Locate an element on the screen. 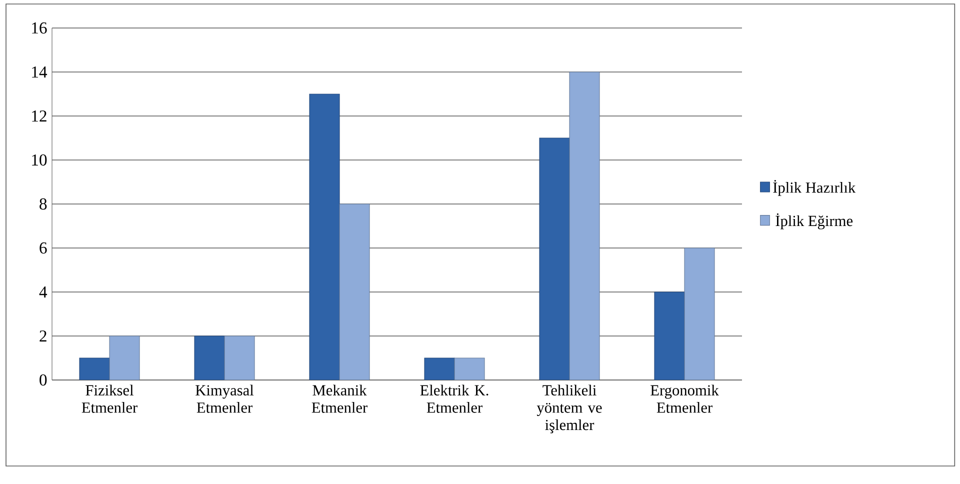 This screenshot has width=960, height=484. y-tick-label: 2 is located at coordinates (43, 336).